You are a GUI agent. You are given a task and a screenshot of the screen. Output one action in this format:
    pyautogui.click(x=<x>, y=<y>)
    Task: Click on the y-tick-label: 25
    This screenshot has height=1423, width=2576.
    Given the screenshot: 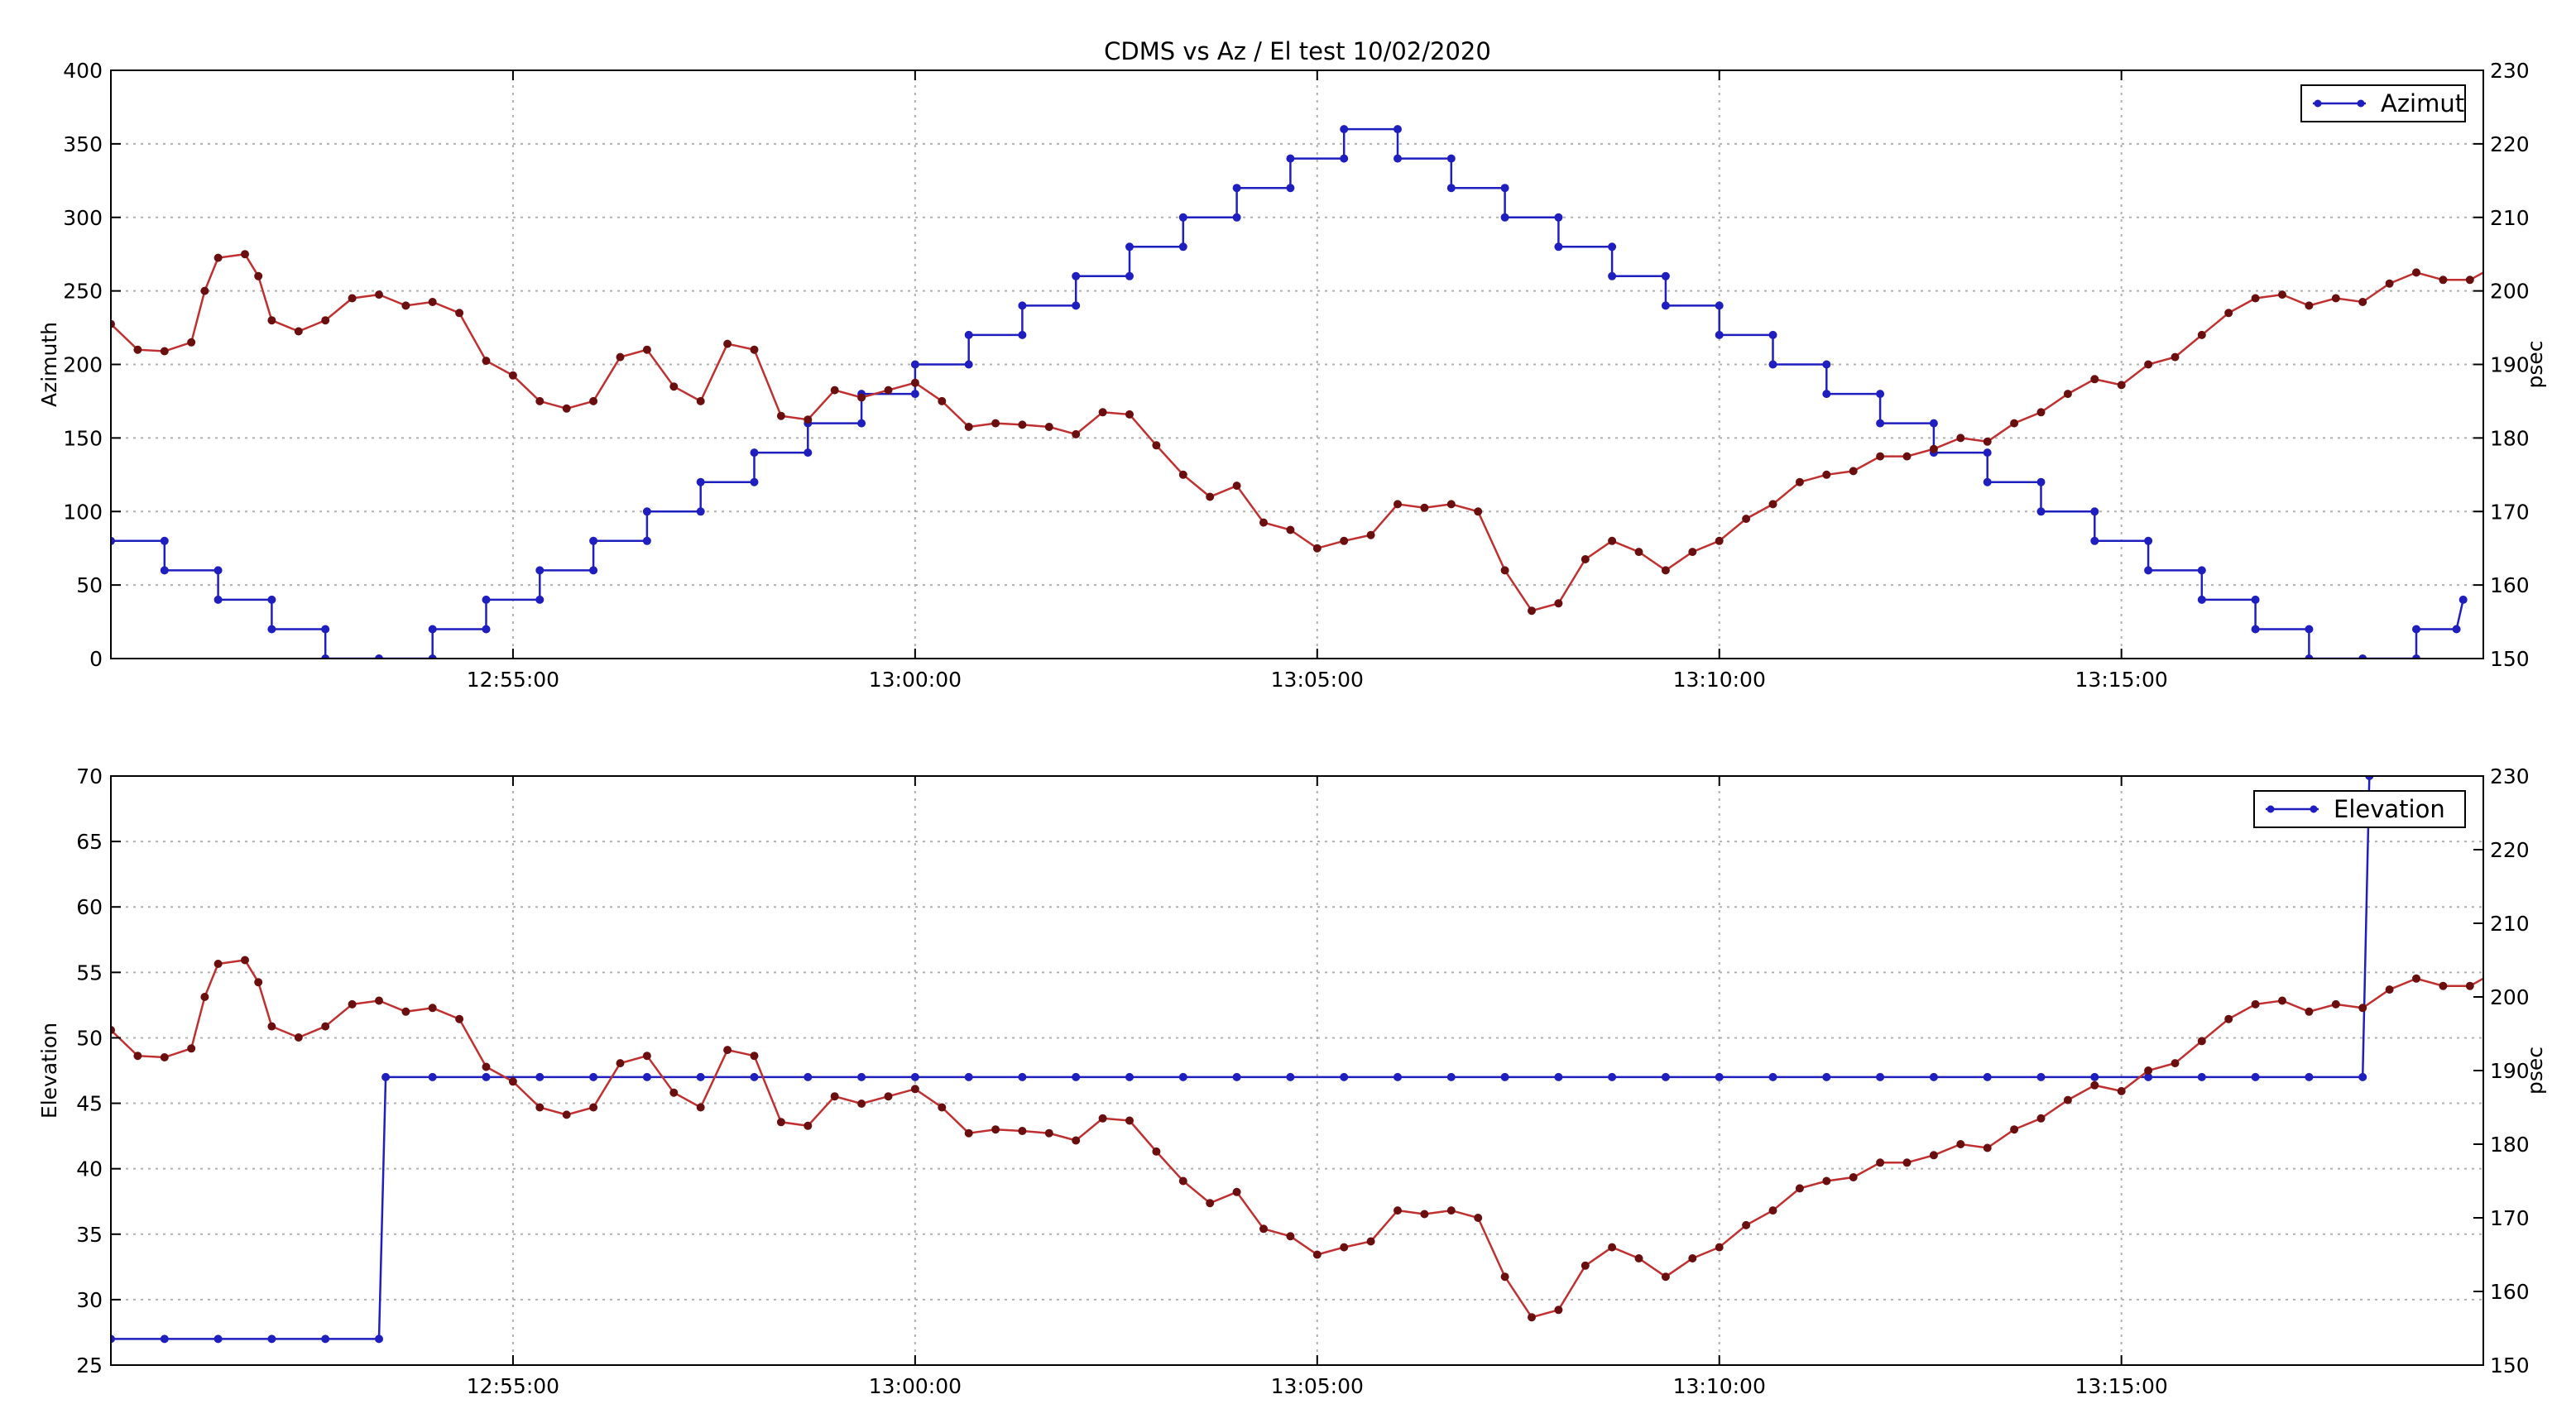 What is the action you would take?
    pyautogui.click(x=90, y=1365)
    